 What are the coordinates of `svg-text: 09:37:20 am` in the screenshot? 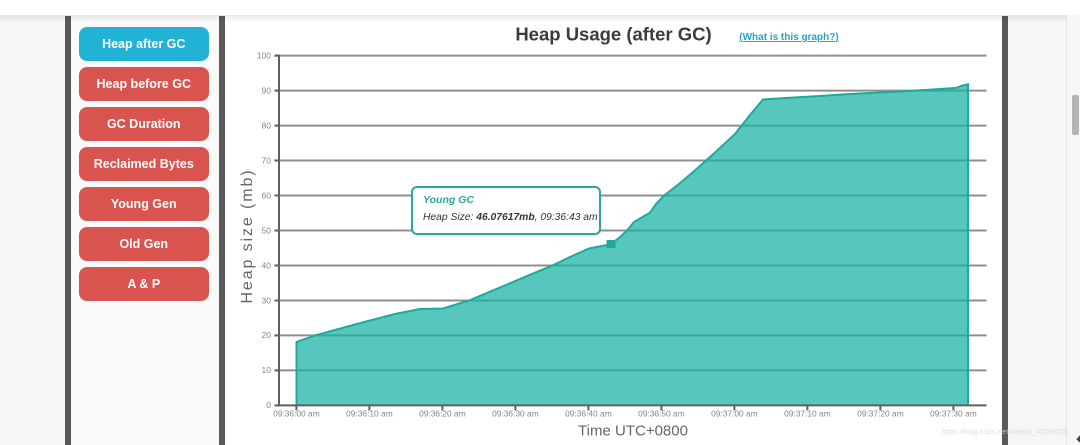 It's located at (880, 414).